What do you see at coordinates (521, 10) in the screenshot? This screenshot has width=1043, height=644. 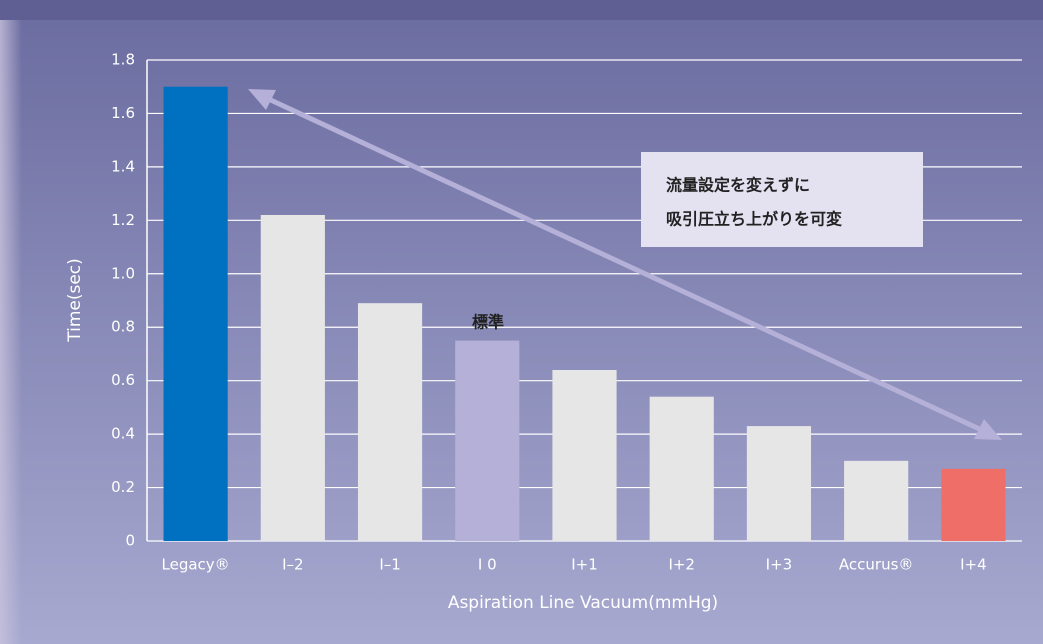 I see `top-strip` at bounding box center [521, 10].